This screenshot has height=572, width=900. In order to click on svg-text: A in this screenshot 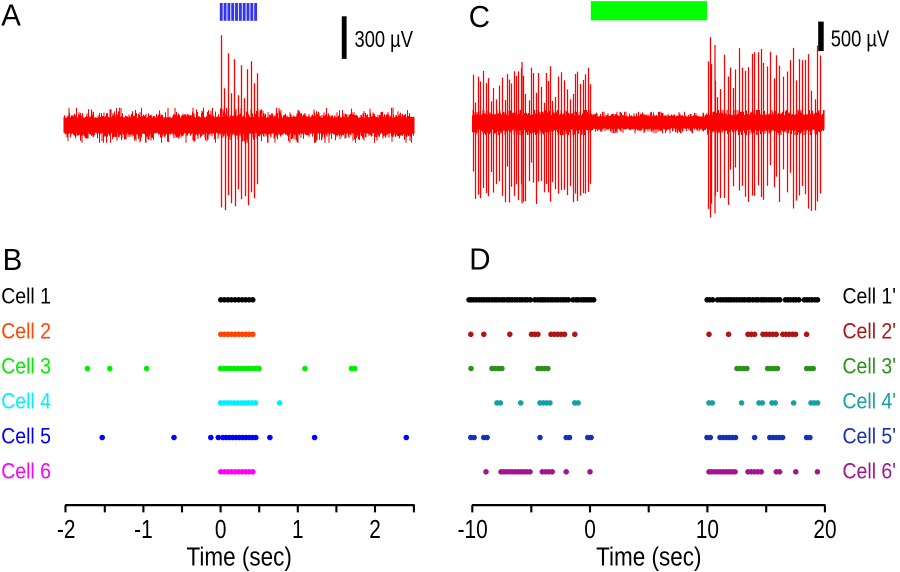, I will do `click(11, 16)`.